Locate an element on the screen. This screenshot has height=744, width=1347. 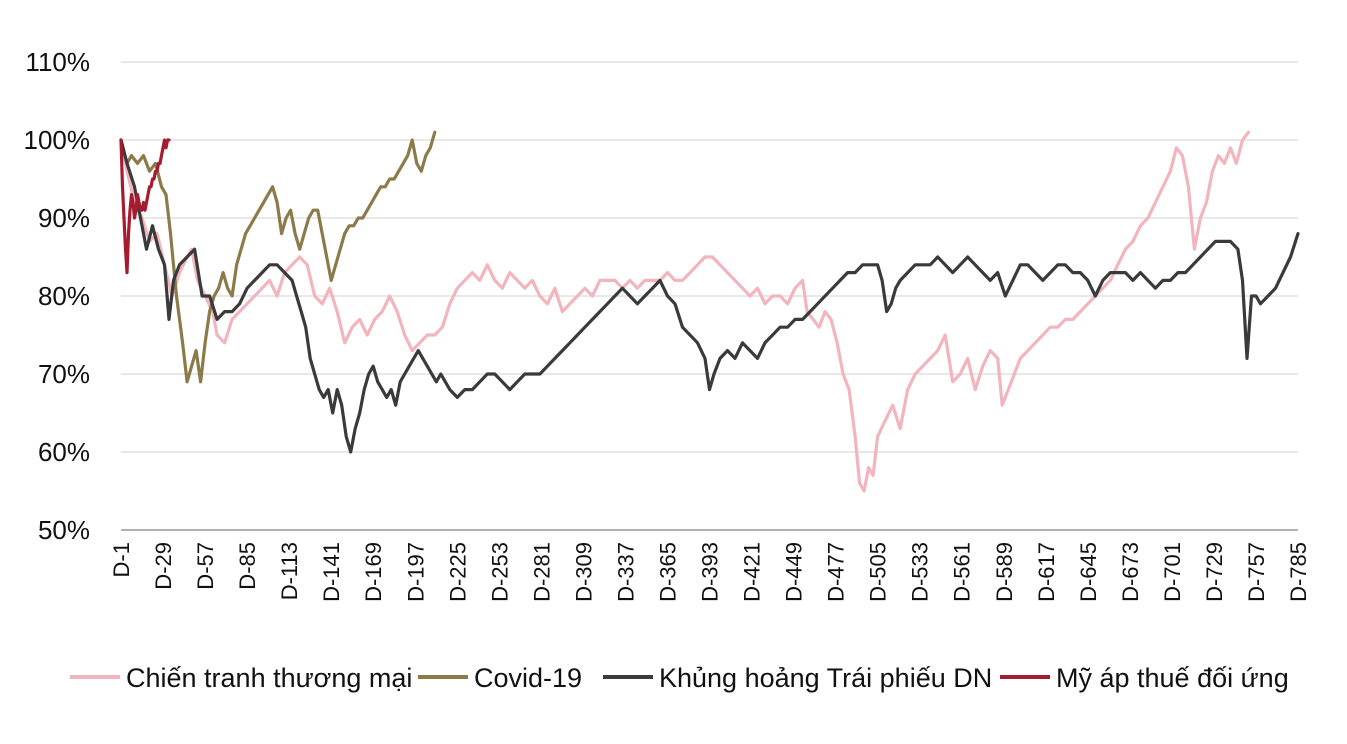
x-tick-label: D-505 is located at coordinates (878, 572).